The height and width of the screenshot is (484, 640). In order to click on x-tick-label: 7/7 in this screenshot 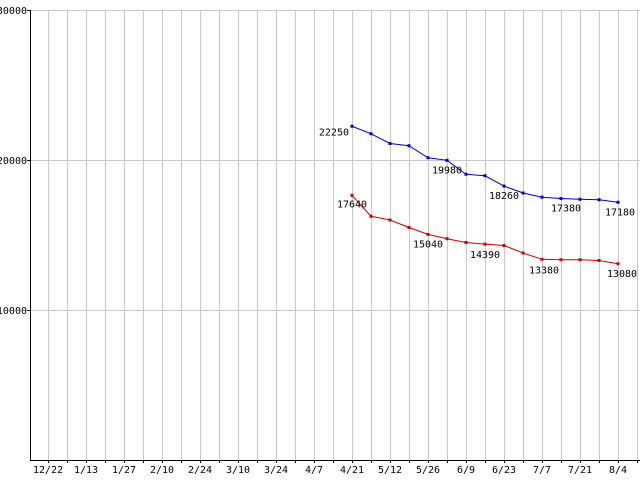, I will do `click(542, 470)`.